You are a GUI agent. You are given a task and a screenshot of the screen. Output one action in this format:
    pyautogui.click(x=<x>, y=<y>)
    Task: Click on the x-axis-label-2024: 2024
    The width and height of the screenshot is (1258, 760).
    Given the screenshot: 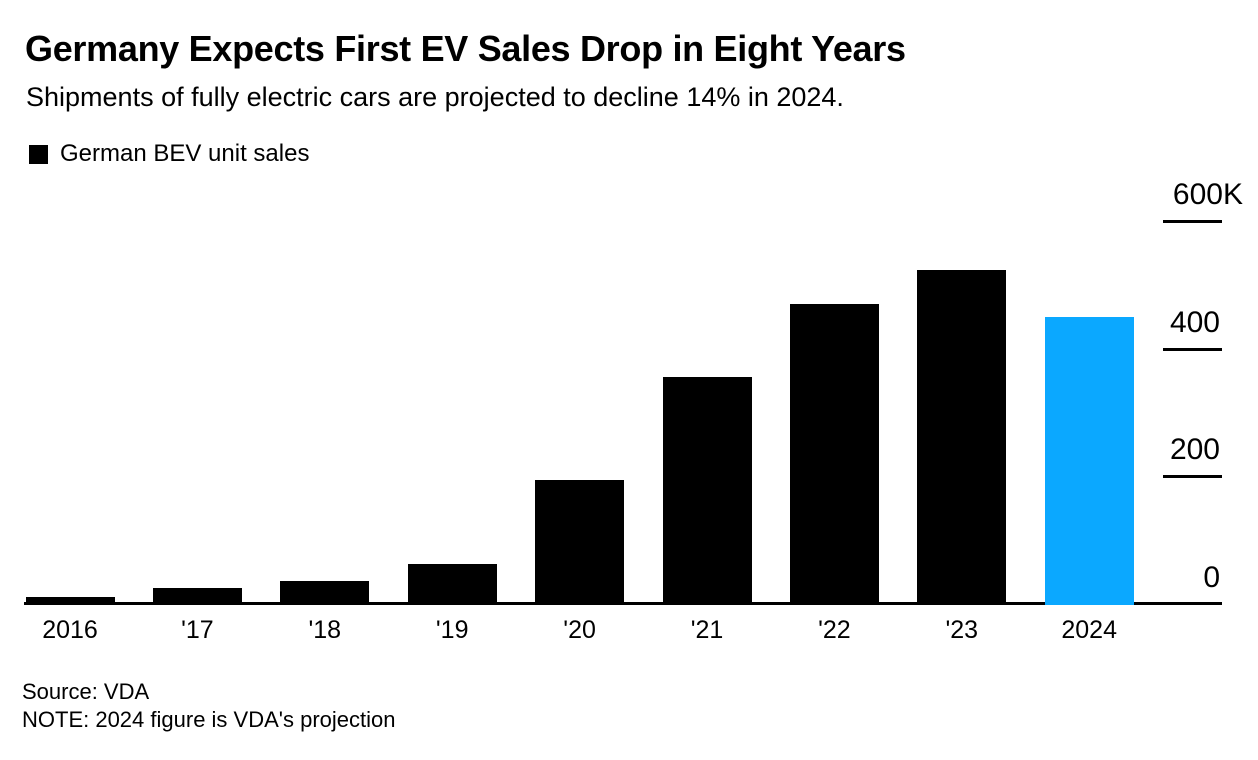 What is the action you would take?
    pyautogui.click(x=1089, y=630)
    